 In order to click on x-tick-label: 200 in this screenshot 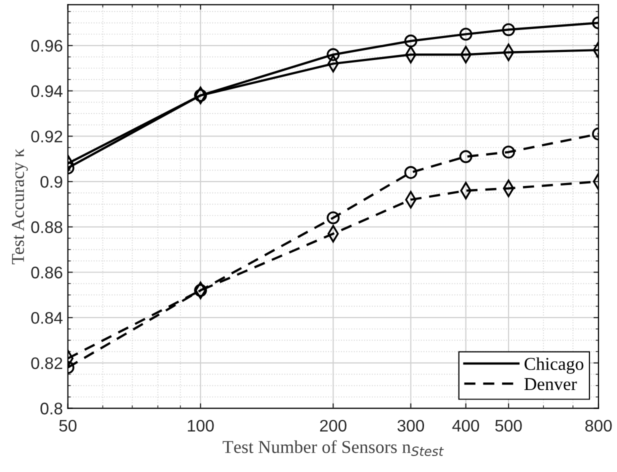, I will do `click(333, 426)`.